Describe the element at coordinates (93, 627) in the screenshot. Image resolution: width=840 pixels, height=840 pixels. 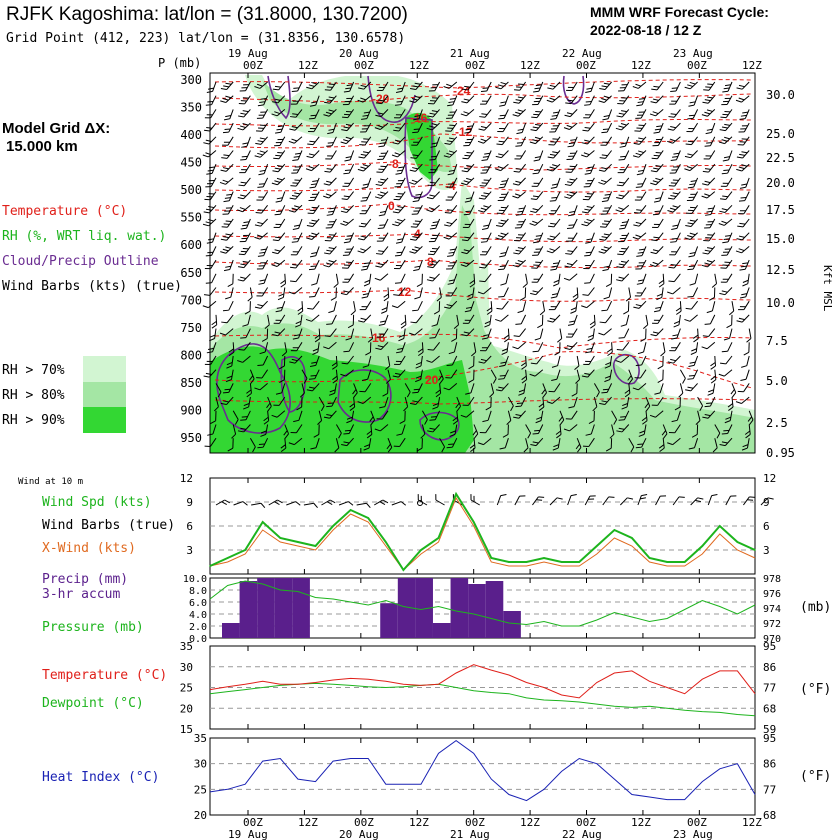
I see `legend-pressure: Pressure (mb)` at that location.